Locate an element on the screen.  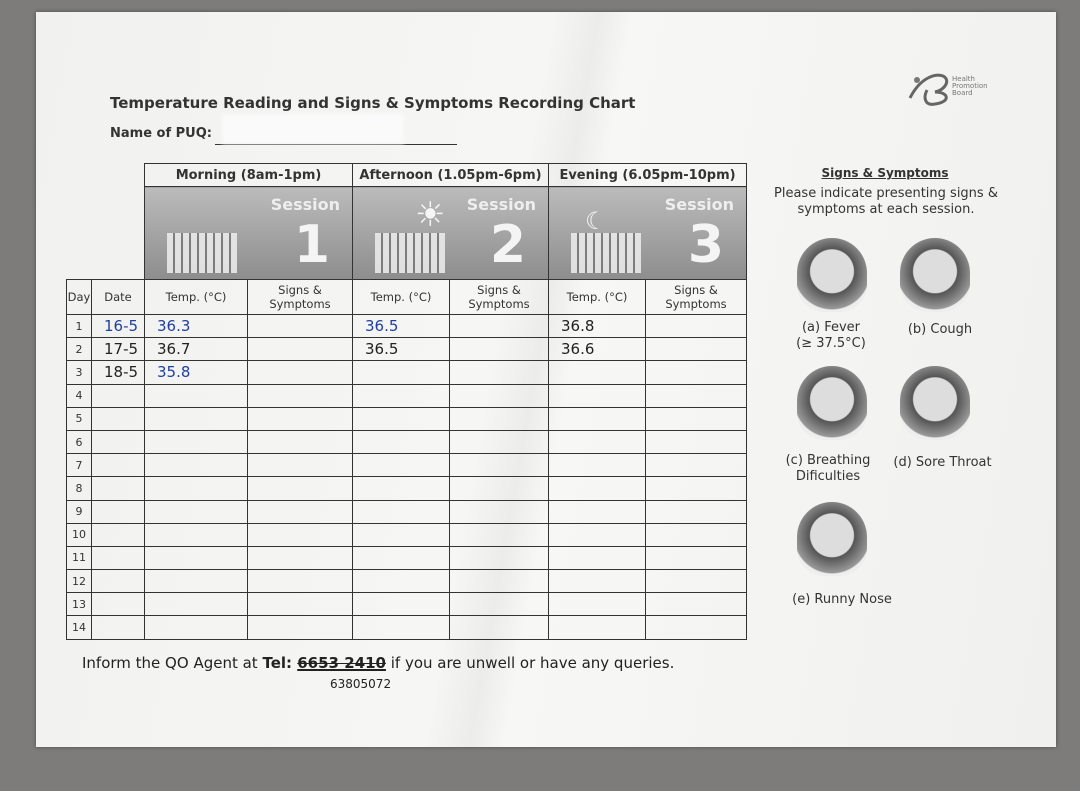
day-cell: 8 is located at coordinates (79, 488).